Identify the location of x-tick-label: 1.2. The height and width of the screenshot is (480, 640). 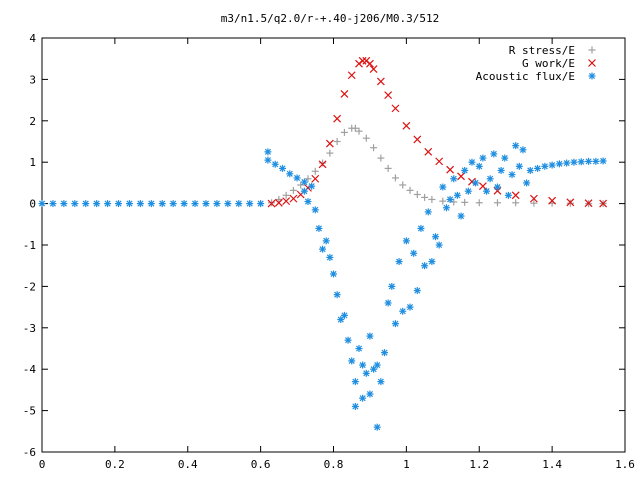
(479, 464).